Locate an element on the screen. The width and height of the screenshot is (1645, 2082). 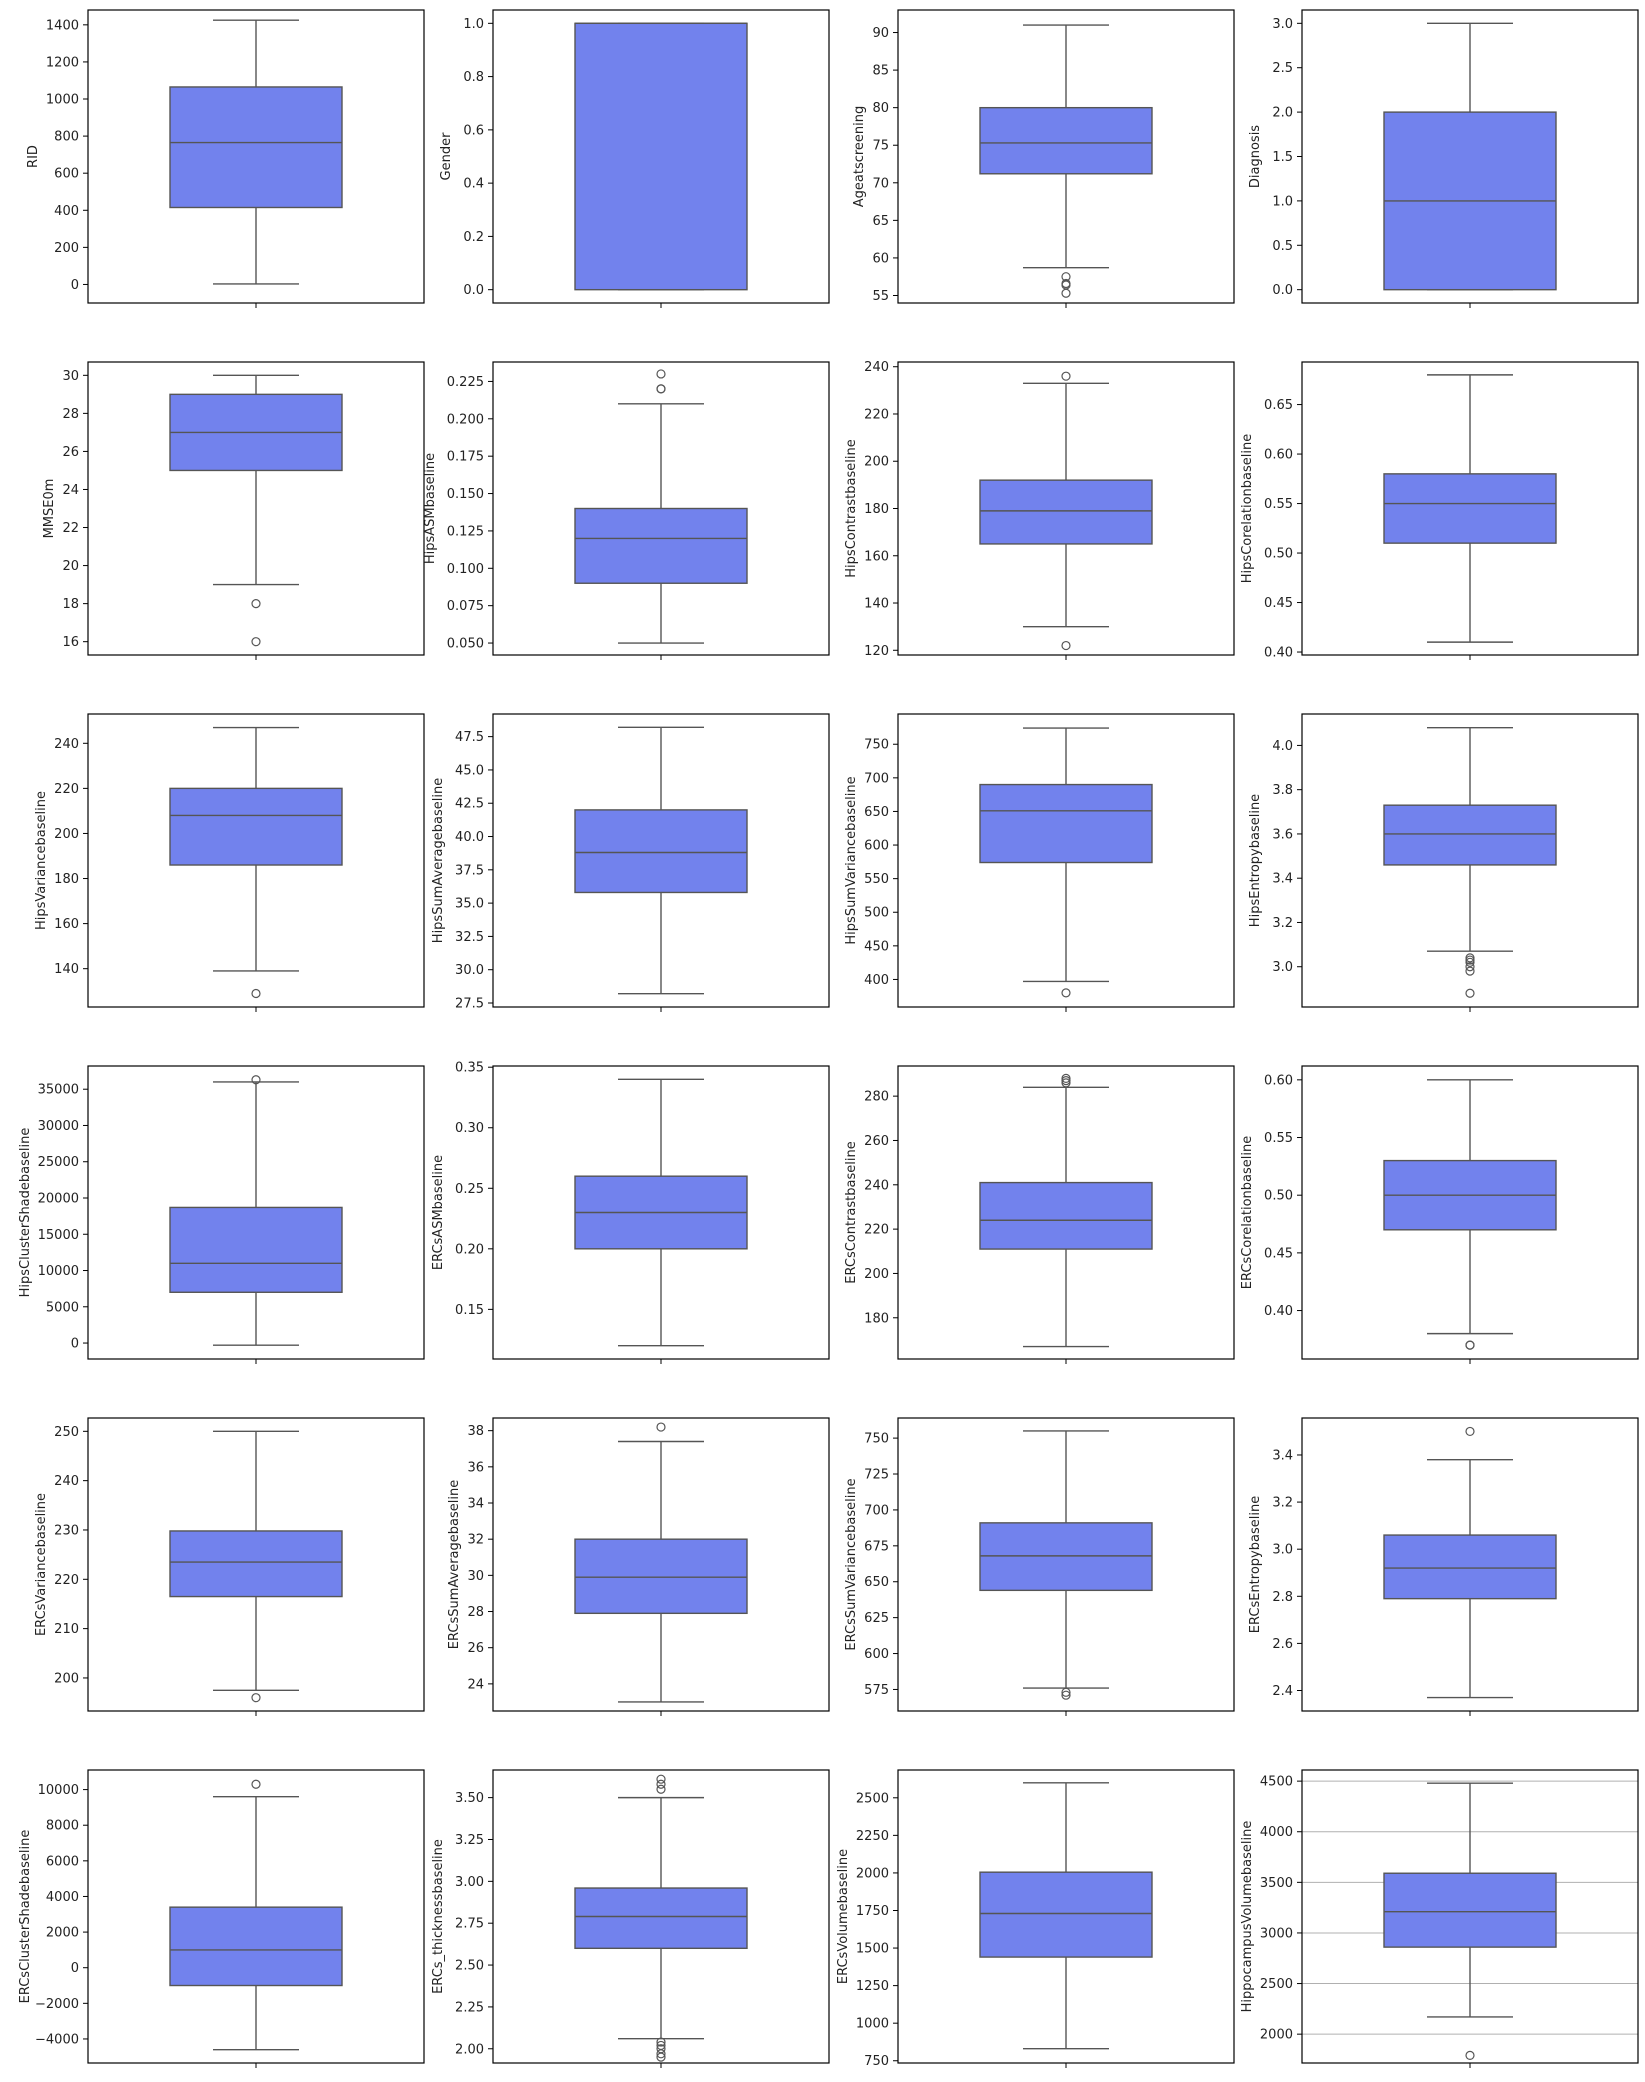
y-tick-label: 0.200 is located at coordinates (465, 419).